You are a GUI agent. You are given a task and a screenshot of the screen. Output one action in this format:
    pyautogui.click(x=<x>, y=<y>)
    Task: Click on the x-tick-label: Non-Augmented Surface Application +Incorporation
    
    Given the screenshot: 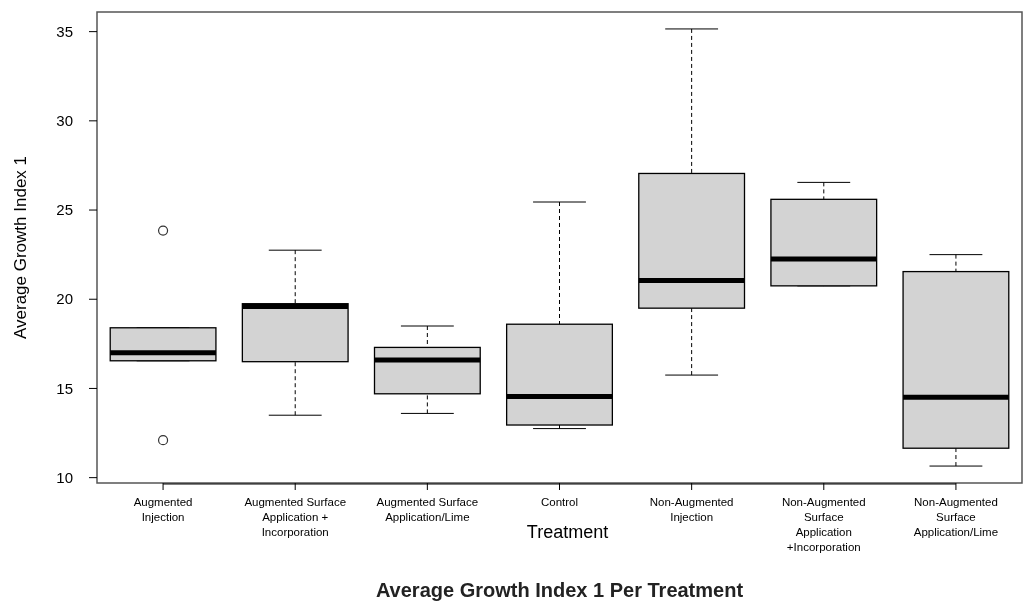 What is the action you would take?
    pyautogui.click(x=823, y=524)
    